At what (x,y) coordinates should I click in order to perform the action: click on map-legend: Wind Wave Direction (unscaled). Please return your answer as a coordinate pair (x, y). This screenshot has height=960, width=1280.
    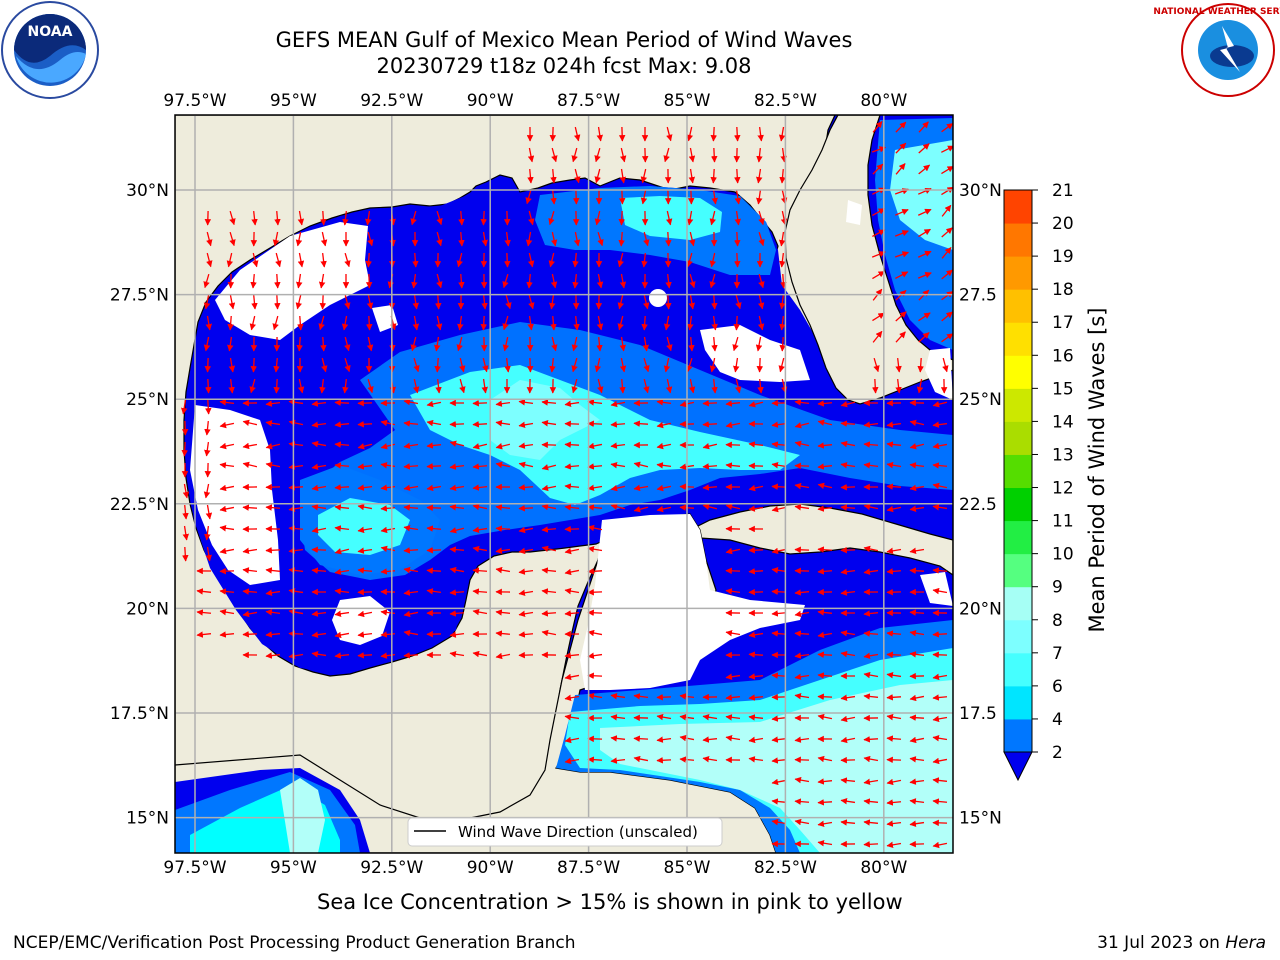
    Looking at the image, I should click on (565, 832).